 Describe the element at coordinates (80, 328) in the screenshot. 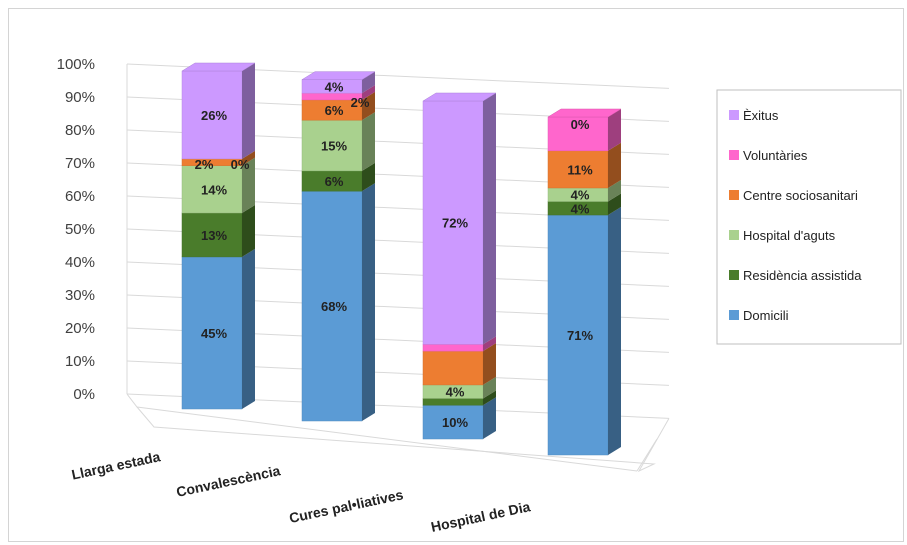

I see `y-tick-label: 20%` at that location.